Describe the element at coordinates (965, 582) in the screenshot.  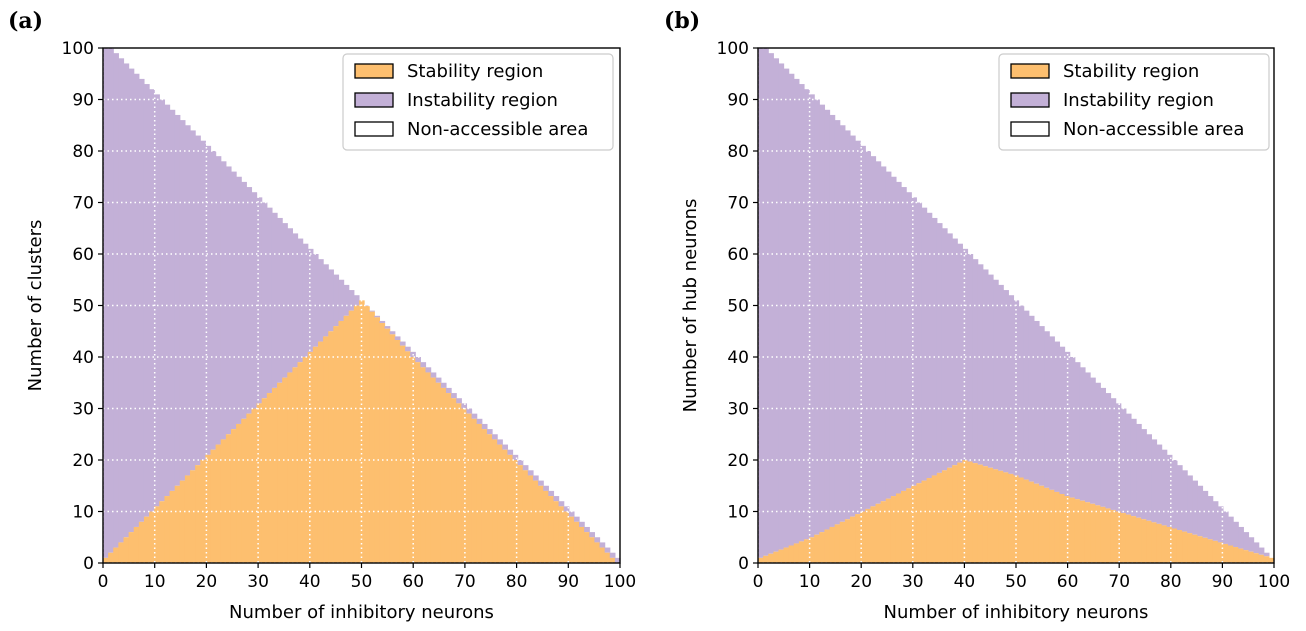
I see `panel-b-xtick-label: 40` at that location.